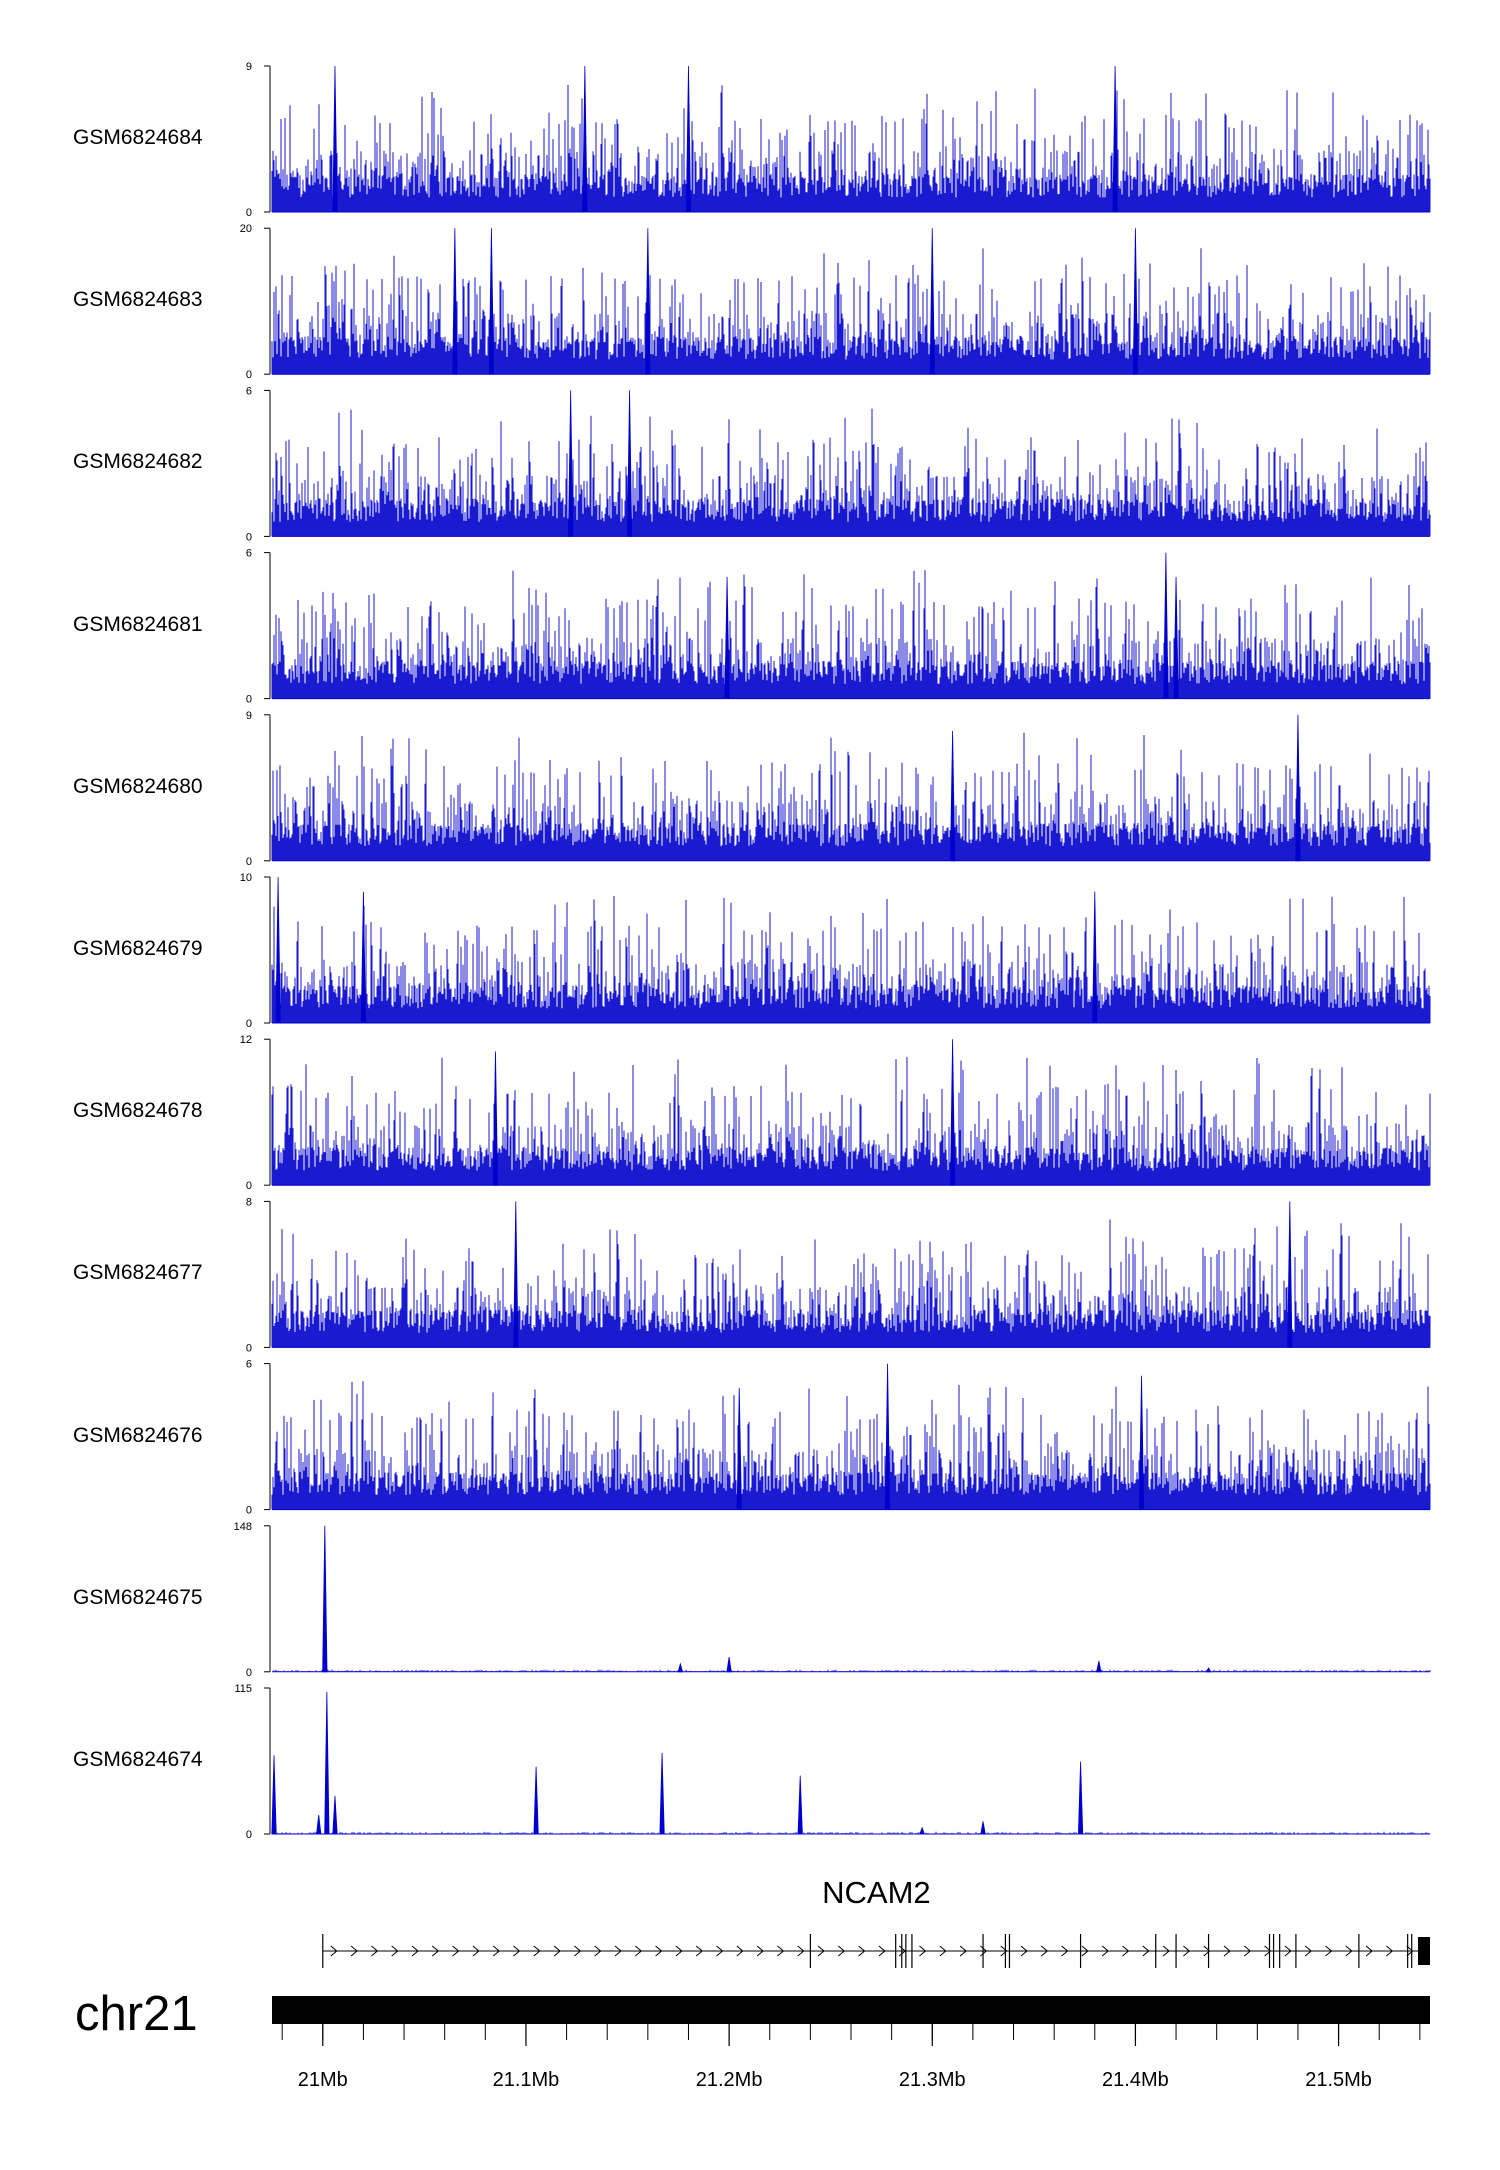 The image size is (1500, 2170). Describe the element at coordinates (876, 1921) in the screenshot. I see `gene-track: NCAM2` at that location.